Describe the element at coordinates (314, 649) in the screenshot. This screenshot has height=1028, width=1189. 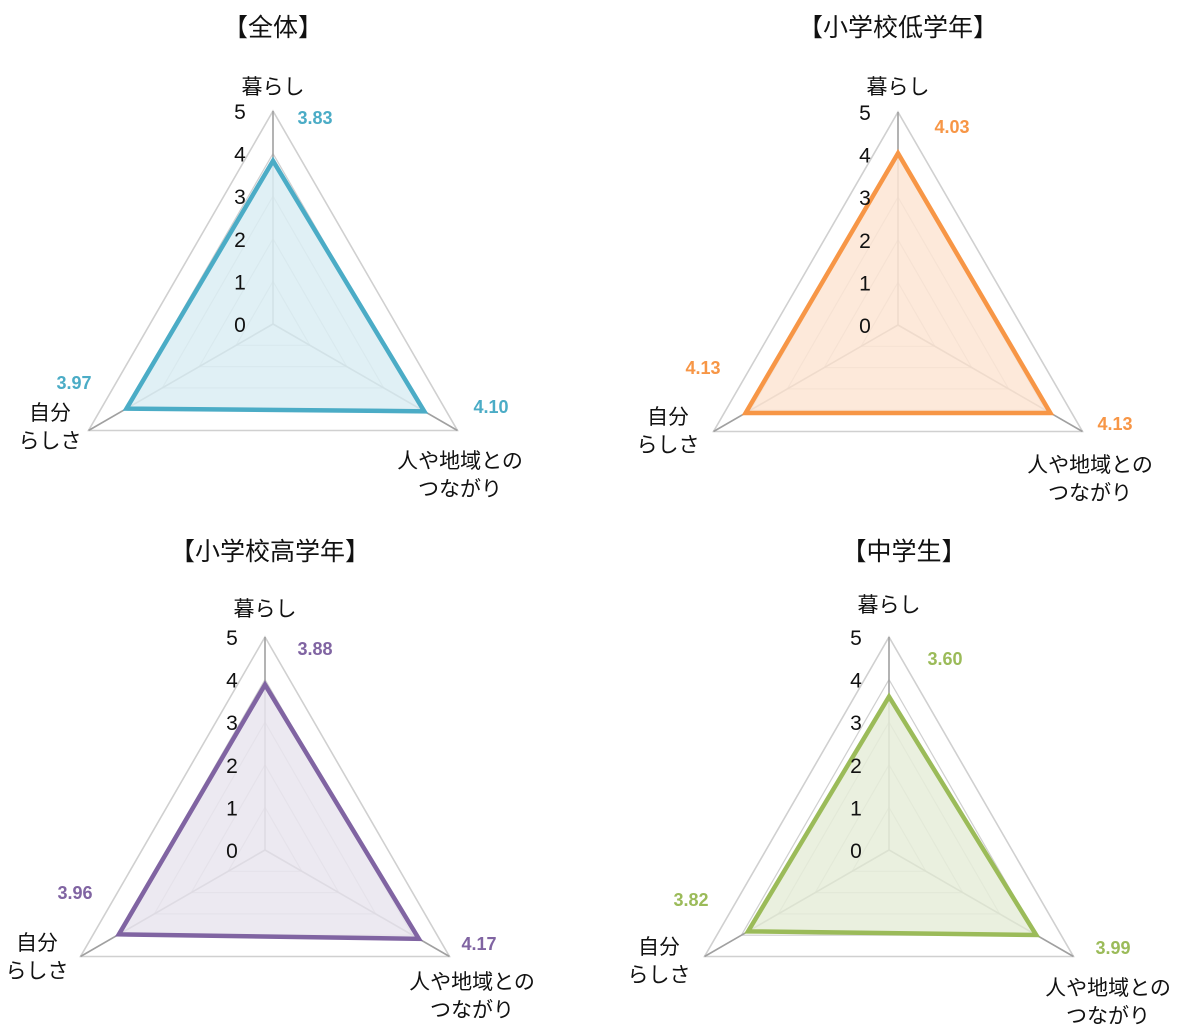
I see `value-label: 3.88` at that location.